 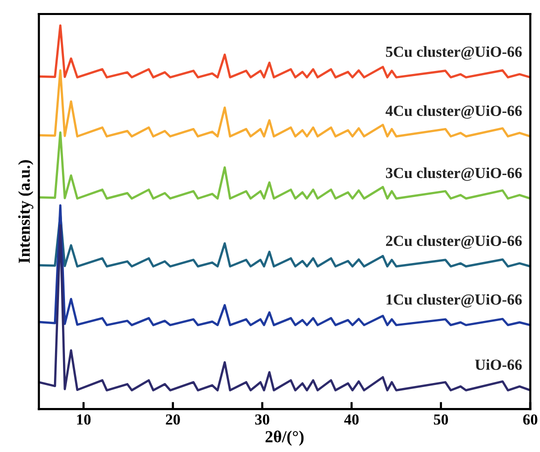 What do you see at coordinates (262, 419) in the screenshot?
I see `x-tick-label: 30` at bounding box center [262, 419].